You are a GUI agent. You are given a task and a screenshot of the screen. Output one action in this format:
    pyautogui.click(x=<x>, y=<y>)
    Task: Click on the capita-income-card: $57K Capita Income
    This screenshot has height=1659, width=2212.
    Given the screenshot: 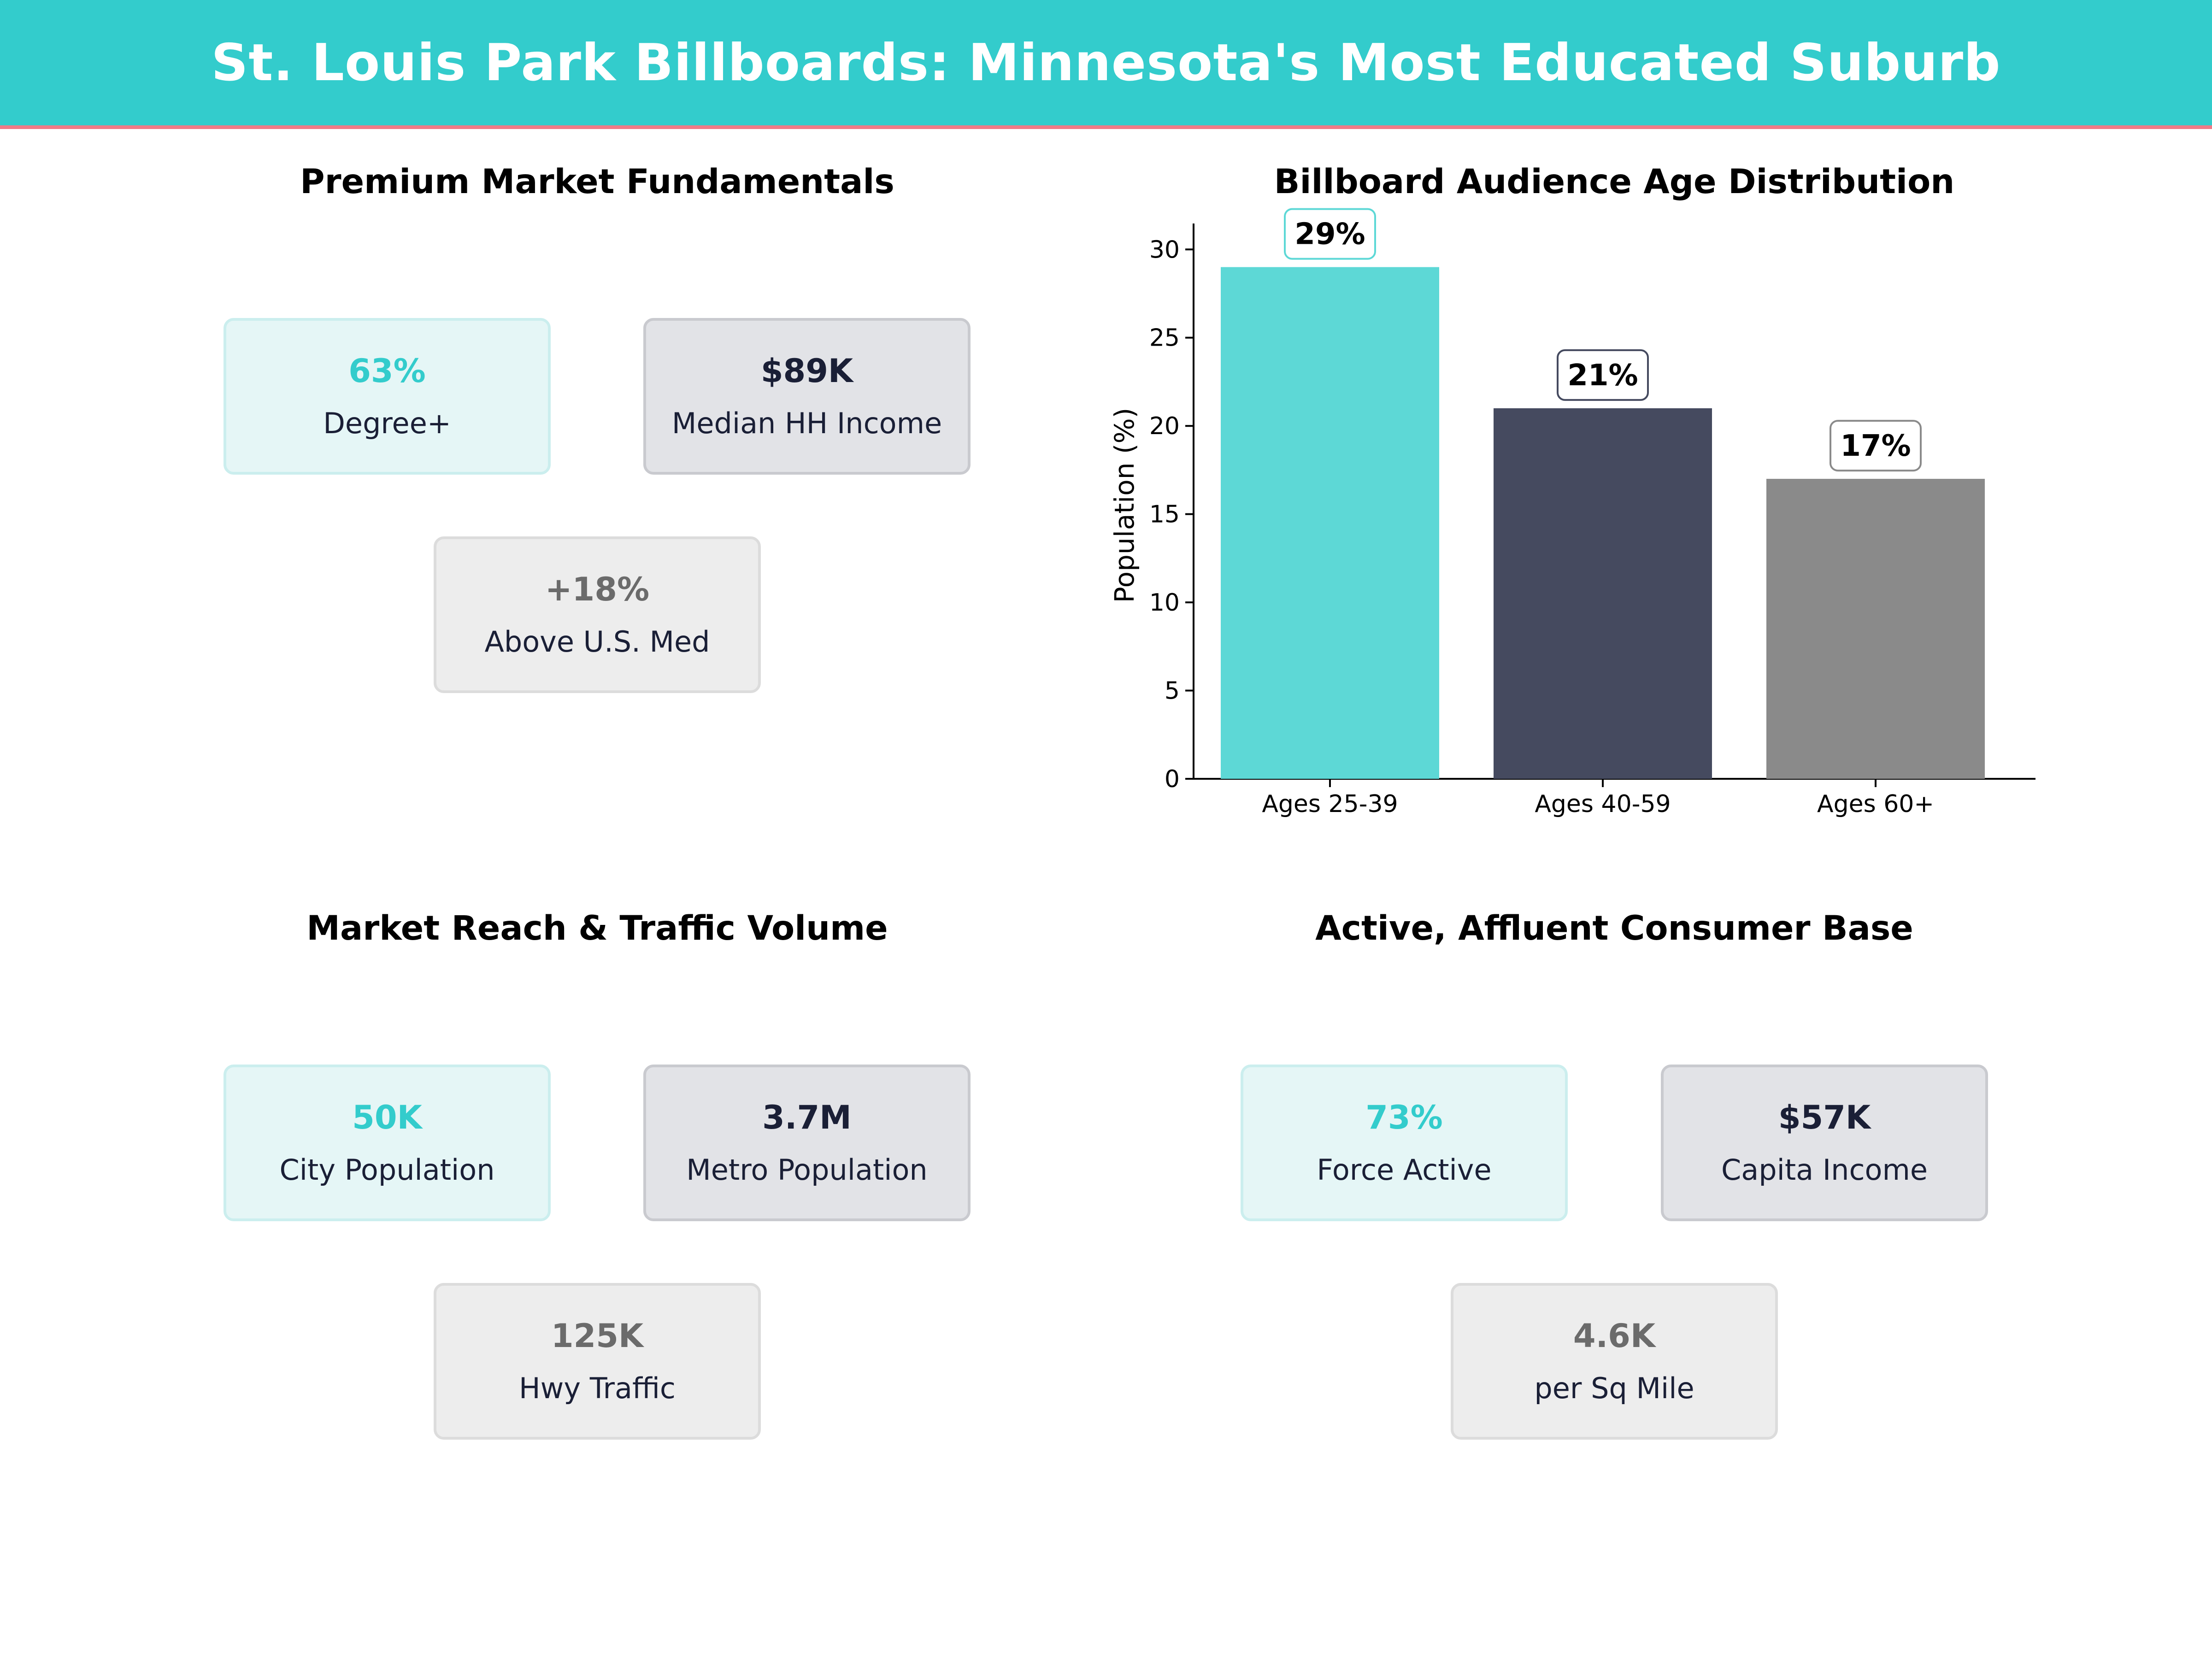 What is the action you would take?
    pyautogui.click(x=1824, y=1143)
    